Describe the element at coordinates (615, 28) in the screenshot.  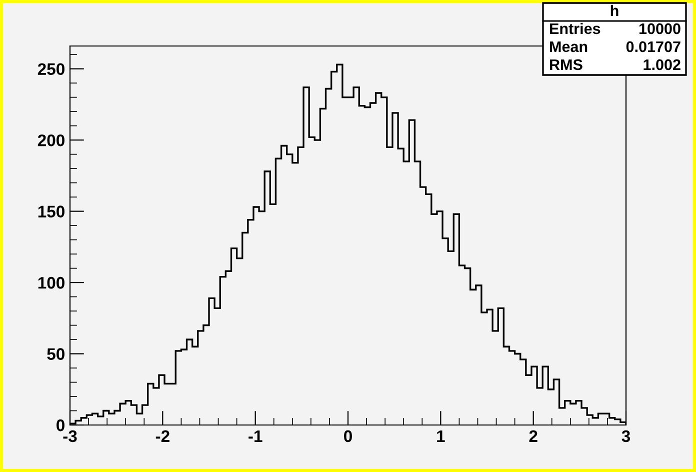
I see `text: Entries 10000` at that location.